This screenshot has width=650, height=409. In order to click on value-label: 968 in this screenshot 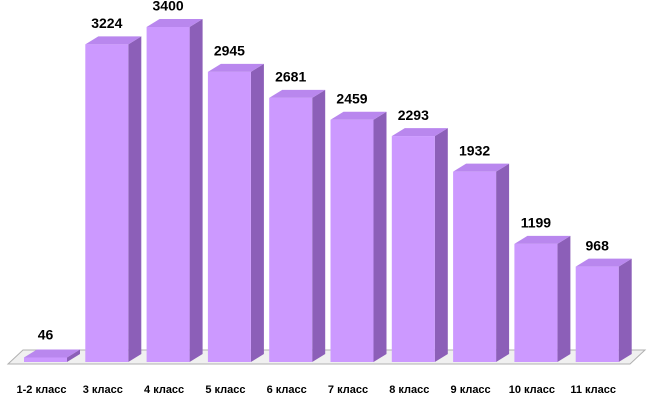, I will do `click(598, 245)`.